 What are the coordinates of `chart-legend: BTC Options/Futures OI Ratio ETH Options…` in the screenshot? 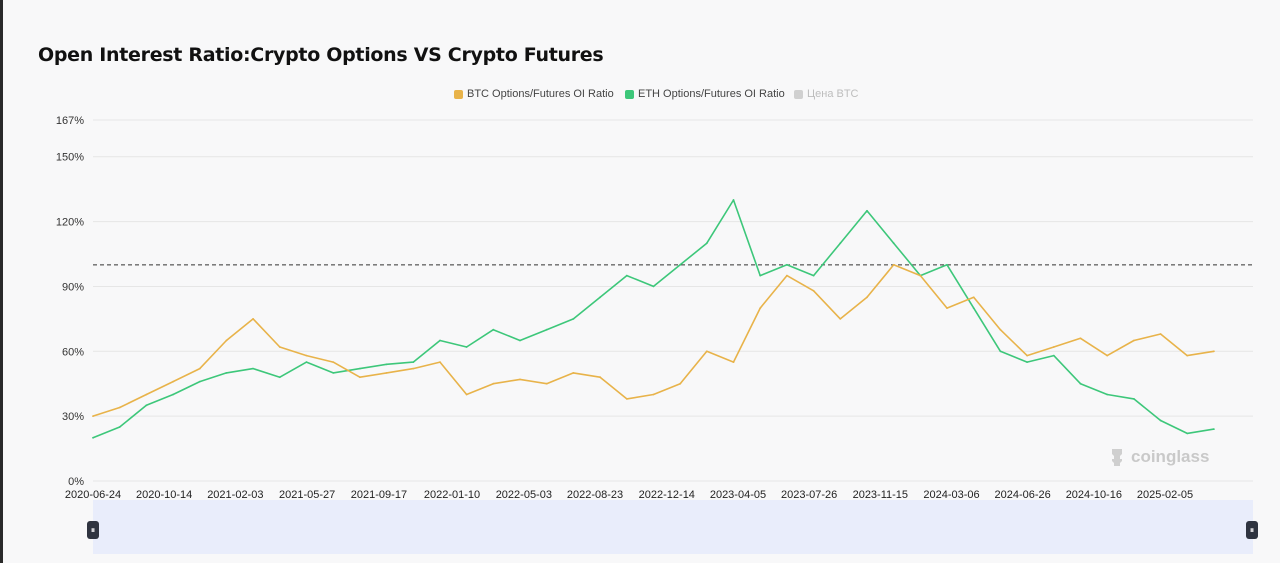 It's located at (641, 96).